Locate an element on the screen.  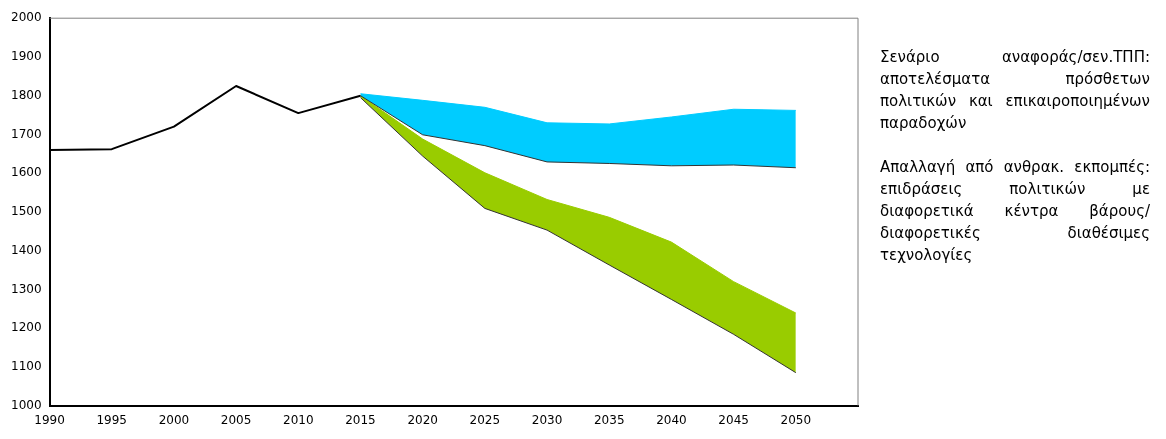
y-tick-label: 1300 is located at coordinates (26, 288).